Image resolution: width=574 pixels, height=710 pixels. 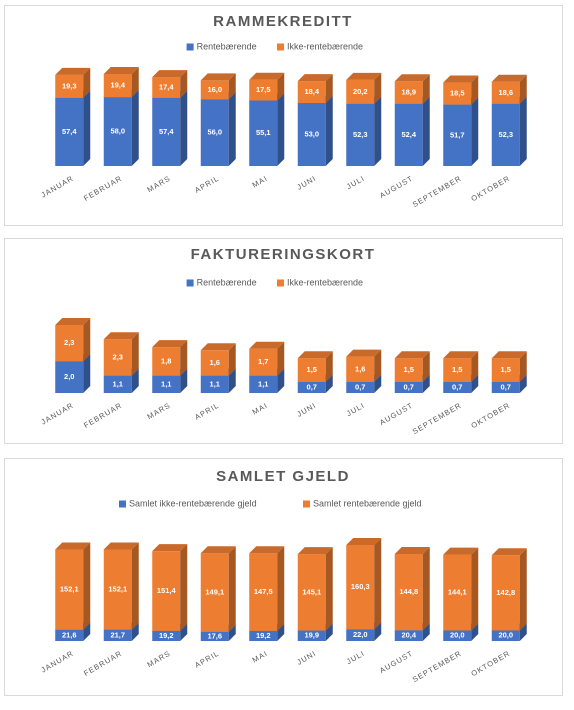 What do you see at coordinates (505, 92) in the screenshot?
I see `value-label: 18,6` at bounding box center [505, 92].